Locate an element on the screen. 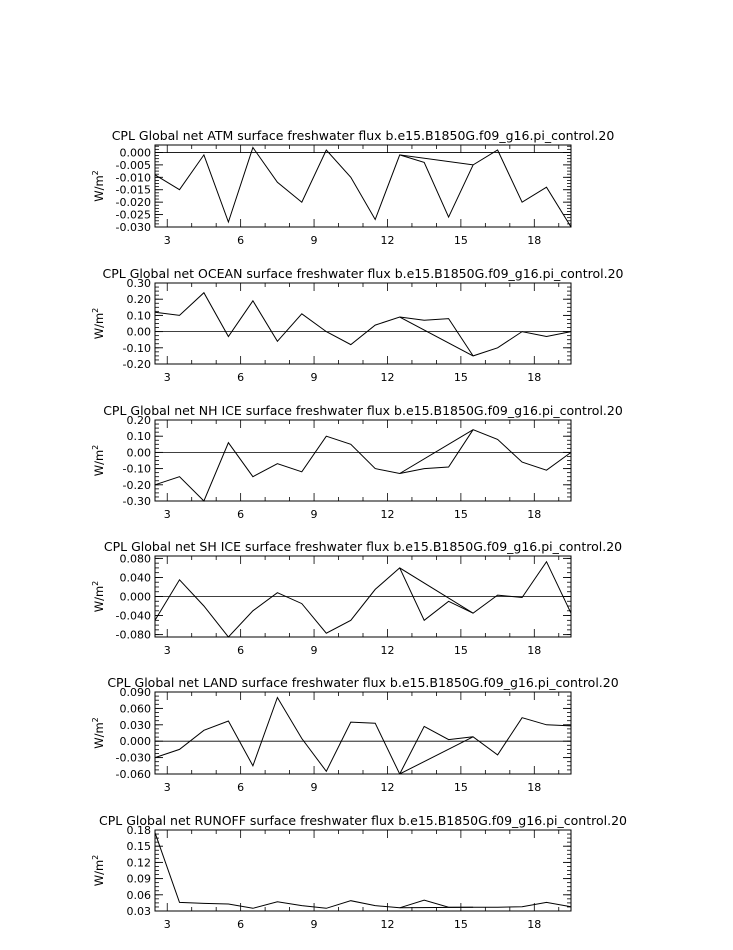 The image size is (733, 950). y-tick-label: 0.12 is located at coordinates (139, 862).